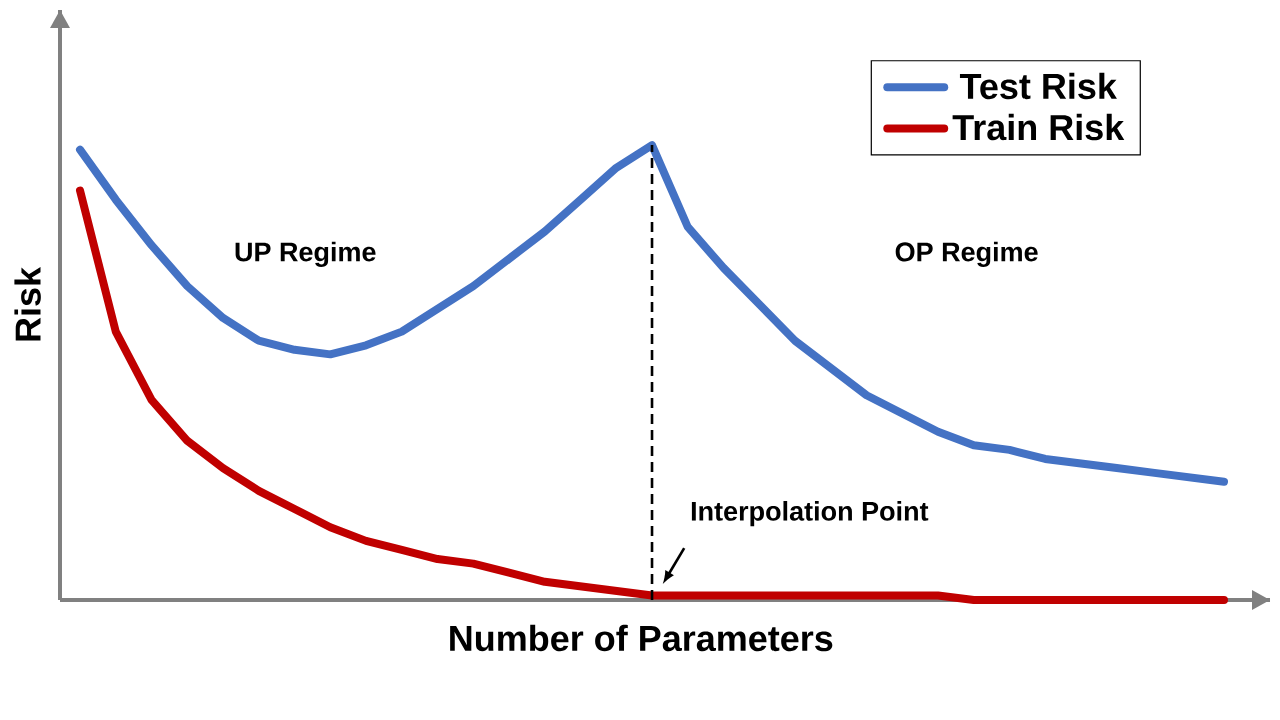  What do you see at coordinates (641, 638) in the screenshot?
I see `x-axis-title: Number of Parameters` at bounding box center [641, 638].